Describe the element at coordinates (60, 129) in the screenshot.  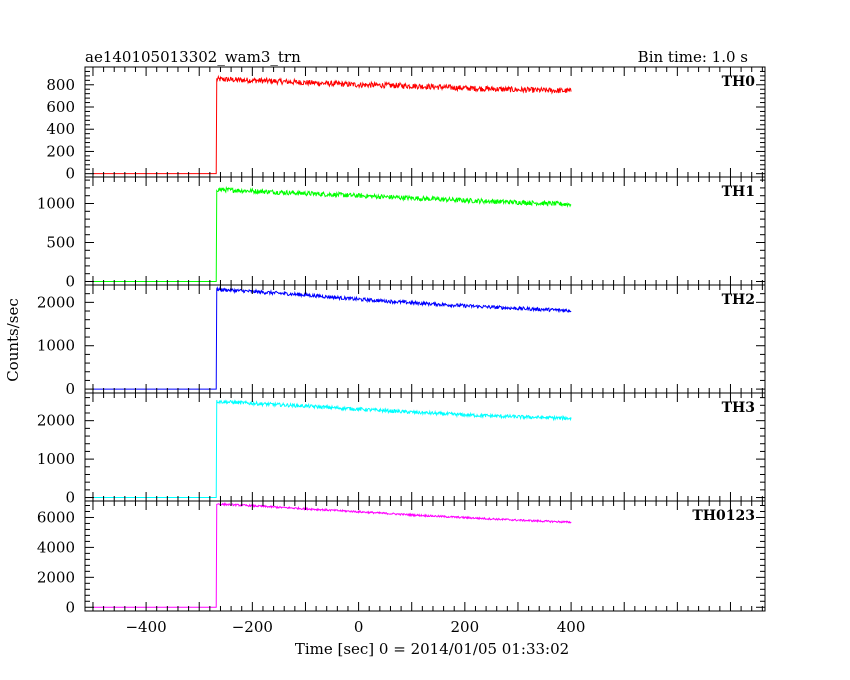
I see `y-tick-label: 400` at that location.